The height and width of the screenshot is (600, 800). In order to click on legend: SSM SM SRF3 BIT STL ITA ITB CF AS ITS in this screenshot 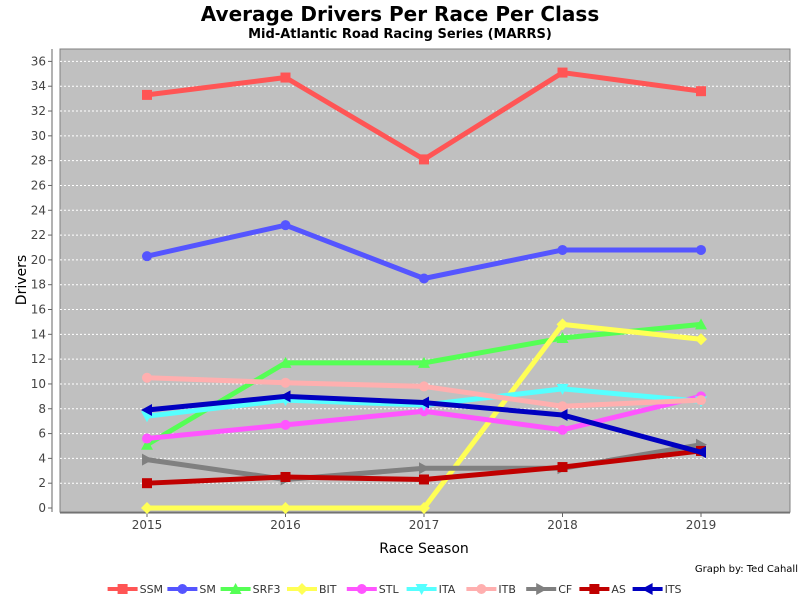, I will do `click(394, 589)`.